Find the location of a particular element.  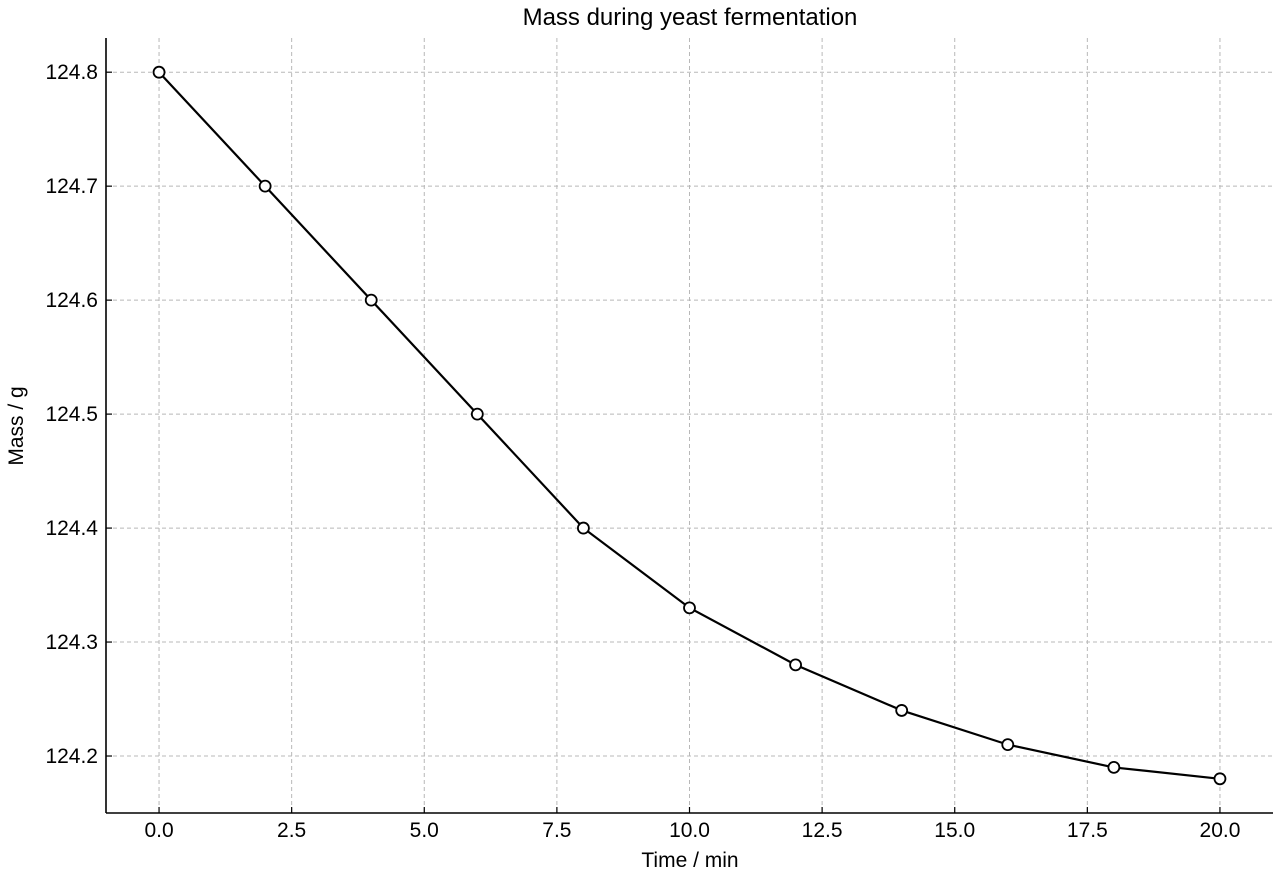

x-tick-label: 20.0 is located at coordinates (1220, 830).